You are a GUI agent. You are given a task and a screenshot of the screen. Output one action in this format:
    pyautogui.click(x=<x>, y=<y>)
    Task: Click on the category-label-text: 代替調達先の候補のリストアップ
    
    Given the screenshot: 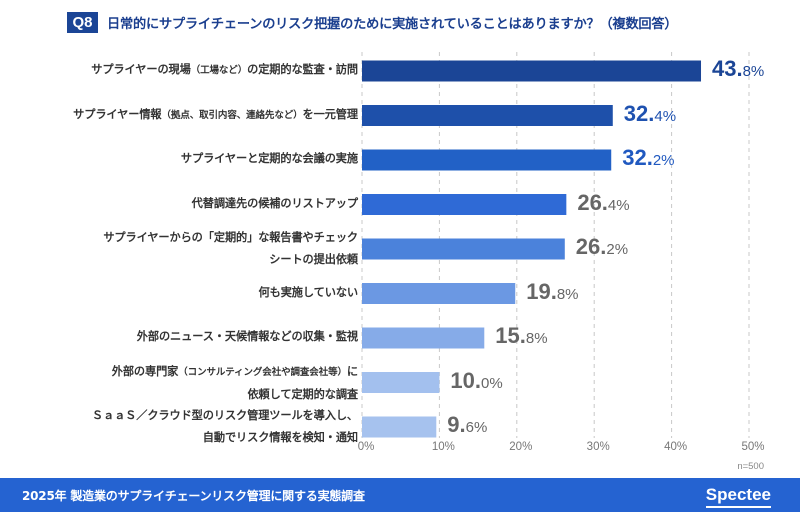 What is the action you would take?
    pyautogui.click(x=274, y=203)
    